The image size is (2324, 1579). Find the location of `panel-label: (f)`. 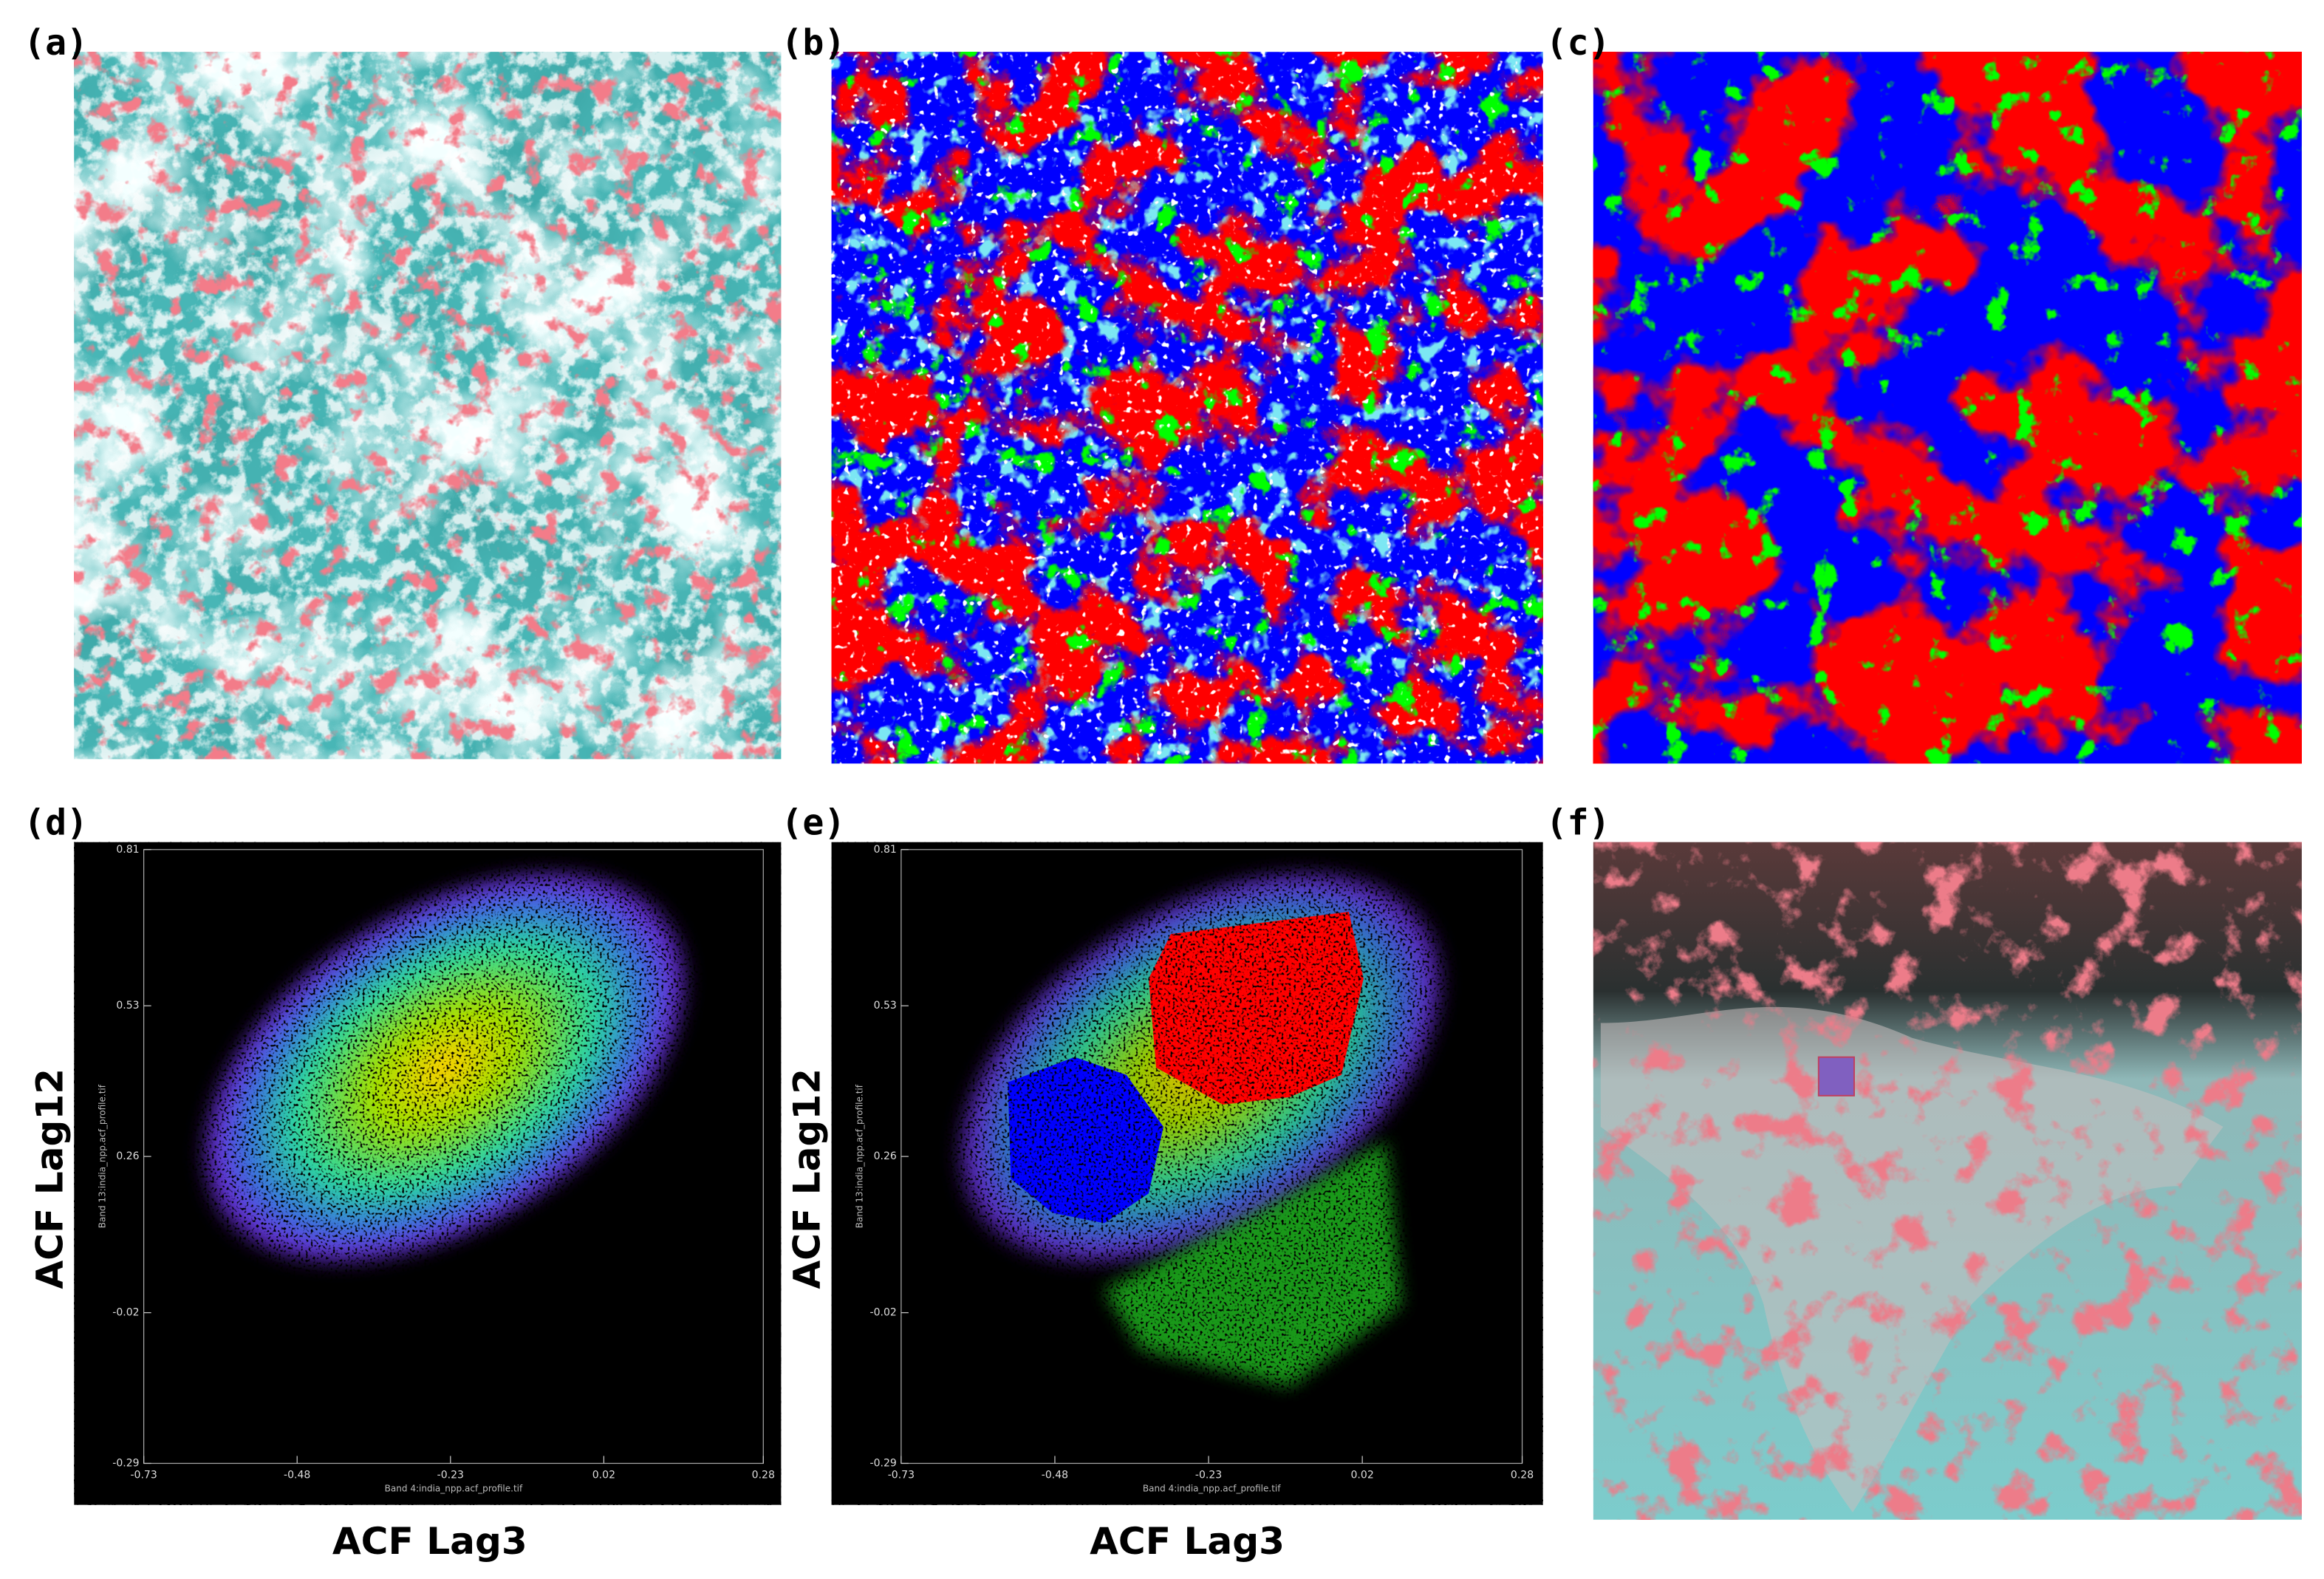

panel-label: (f) is located at coordinates (1578, 823).